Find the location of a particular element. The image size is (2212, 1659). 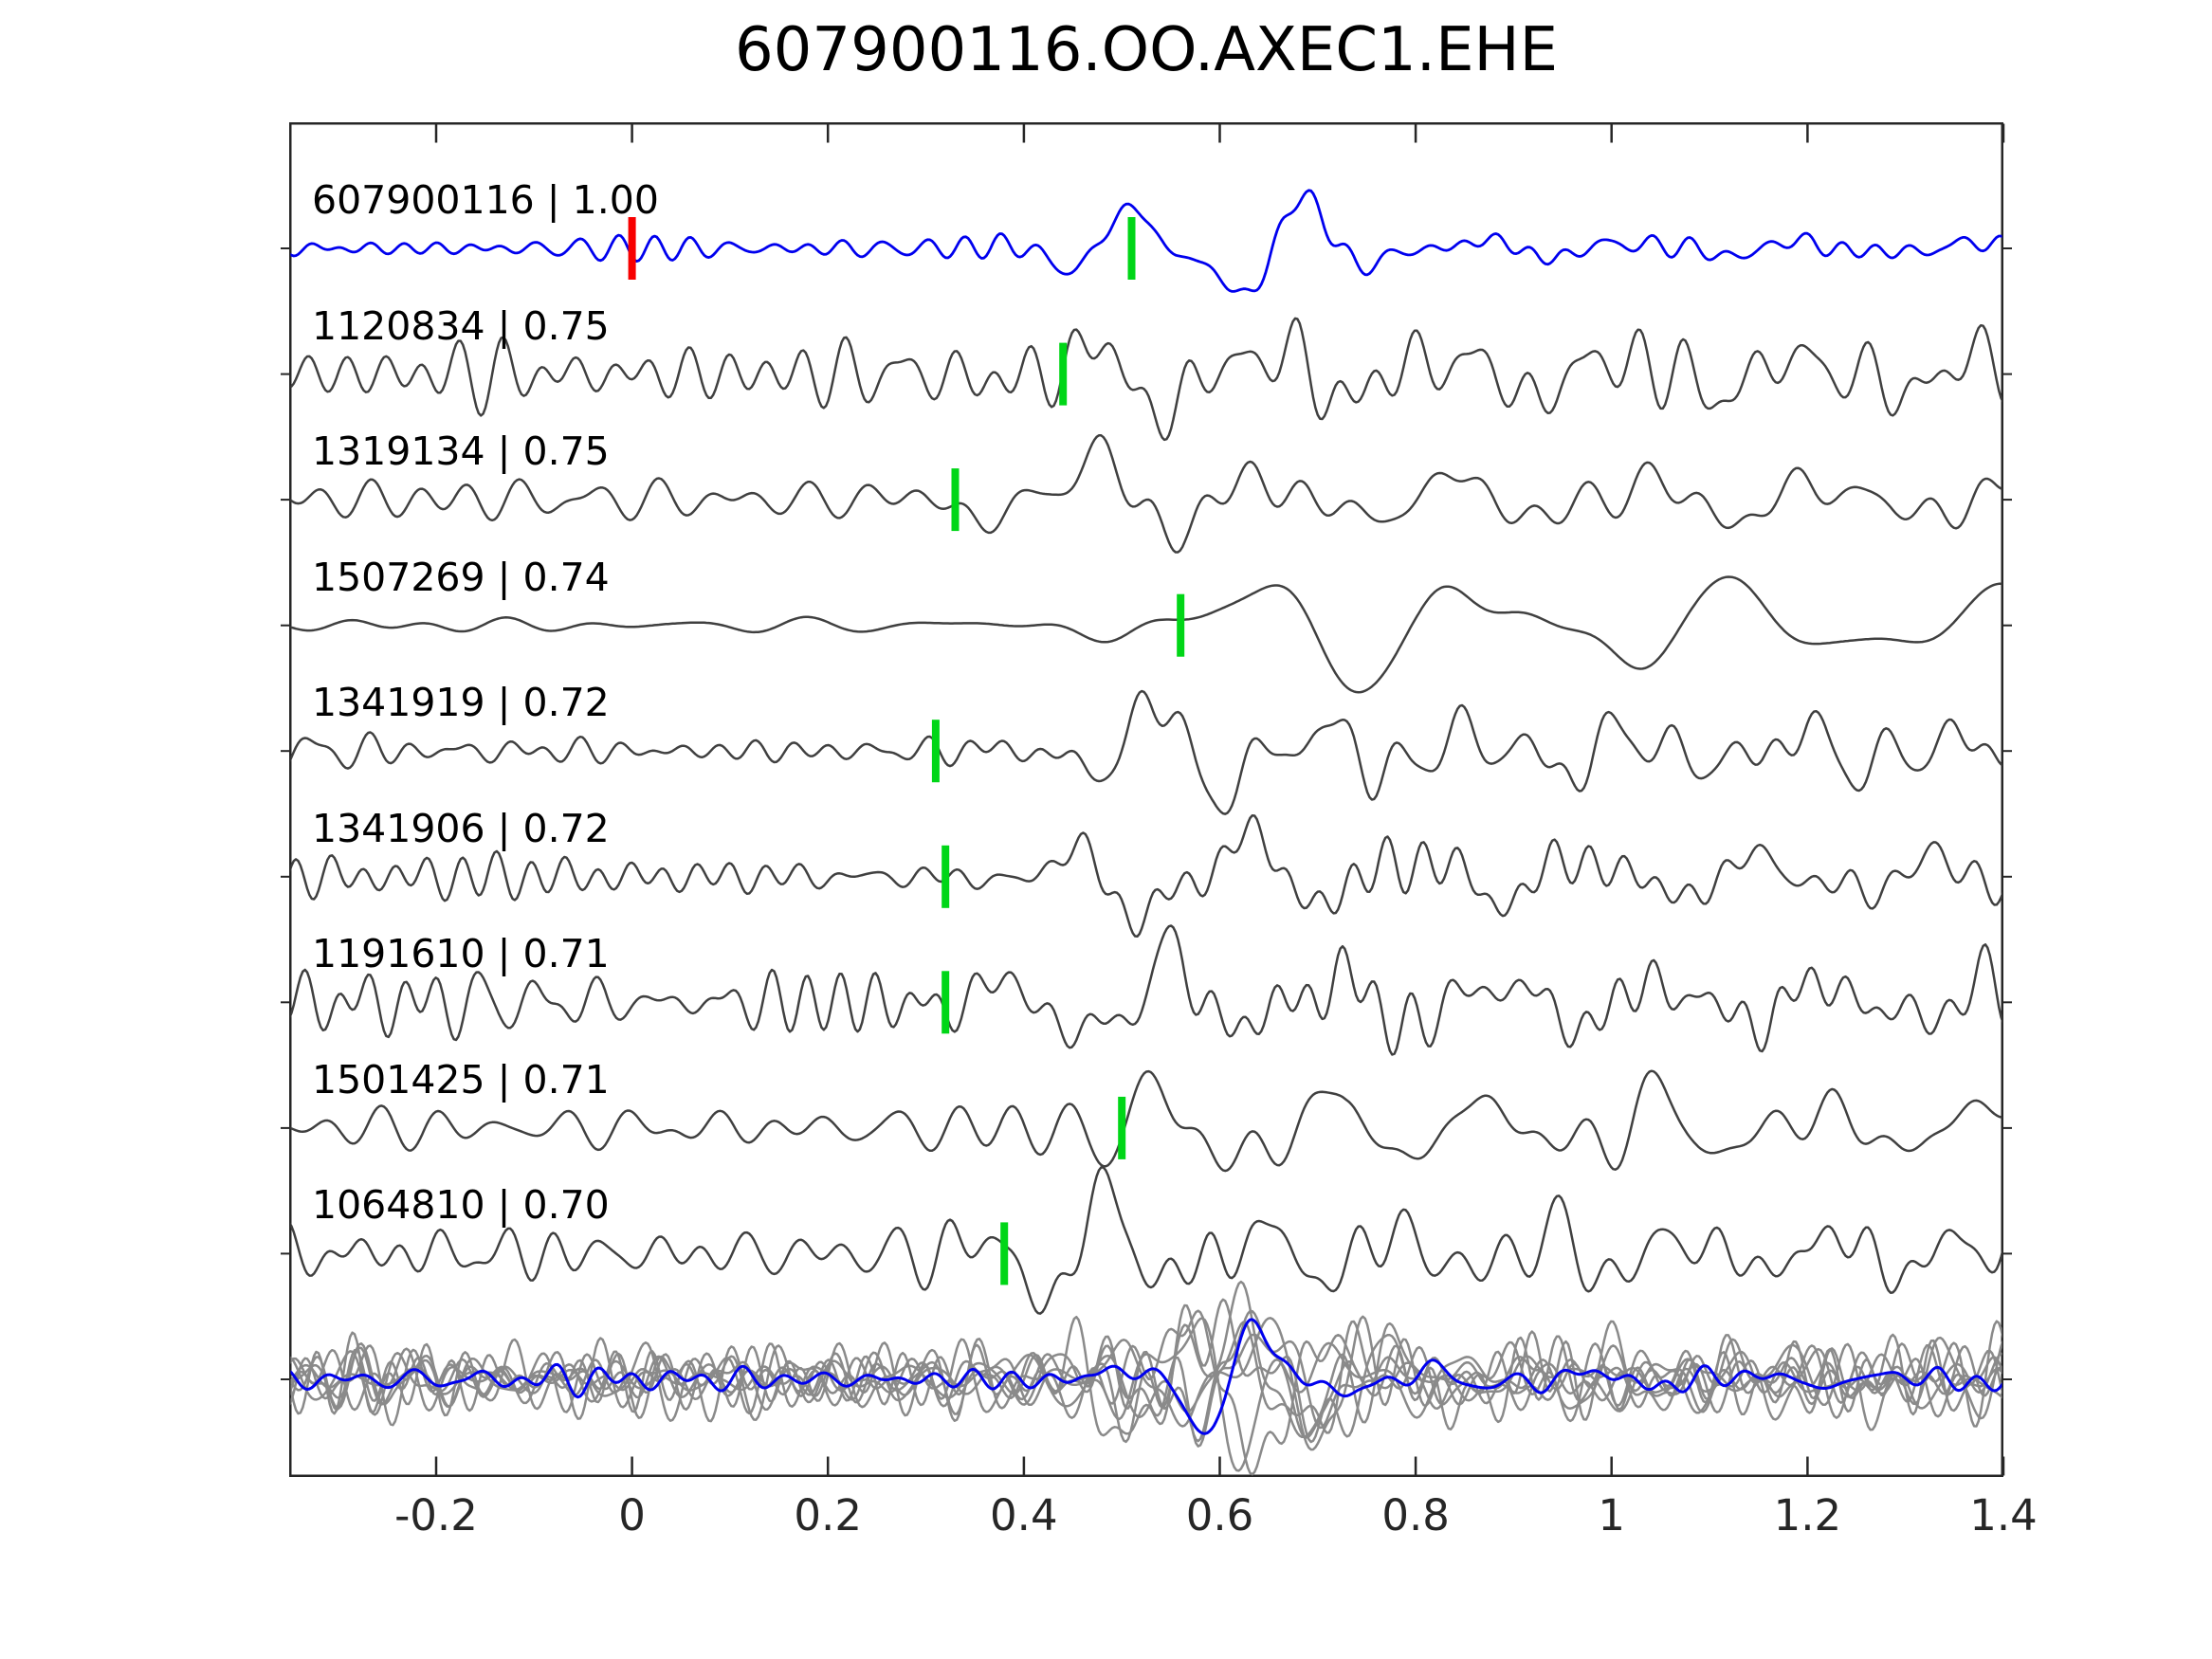

template-waveform is located at coordinates (1146, 241).